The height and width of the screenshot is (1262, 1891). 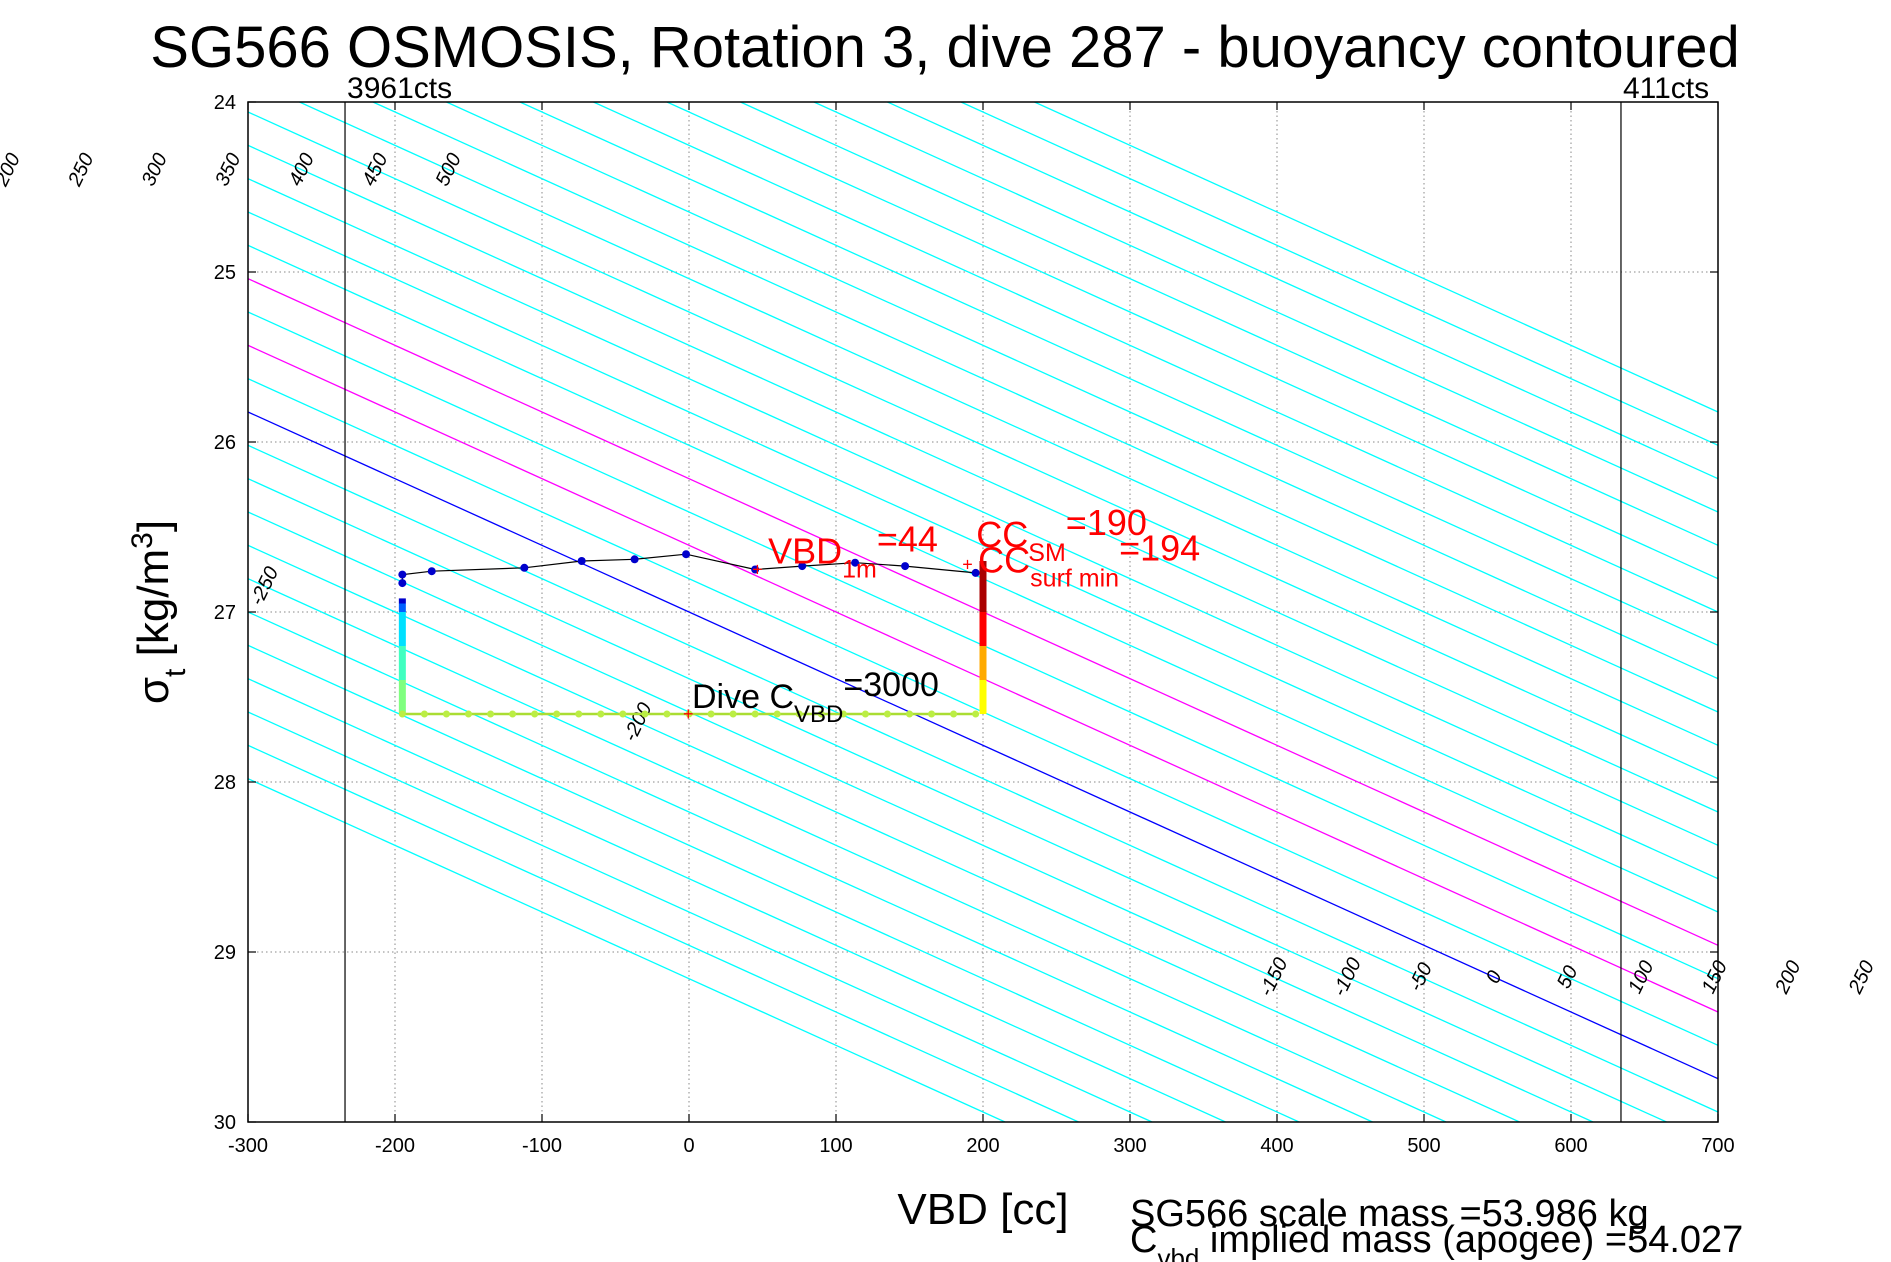 I want to click on y-tick-label: 29, so click(x=225, y=953).